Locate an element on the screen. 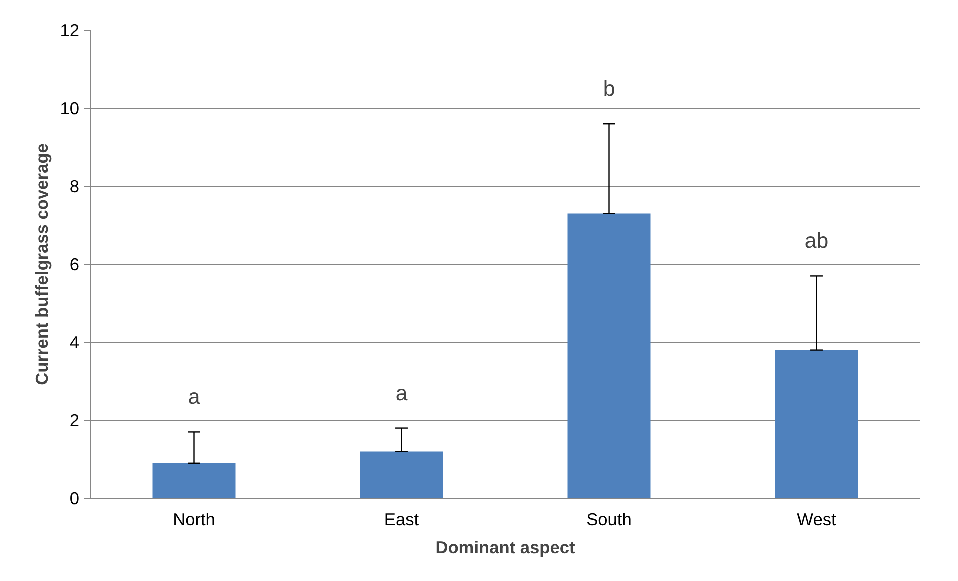 The height and width of the screenshot is (581, 958). x-tick-label: North is located at coordinates (194, 520).